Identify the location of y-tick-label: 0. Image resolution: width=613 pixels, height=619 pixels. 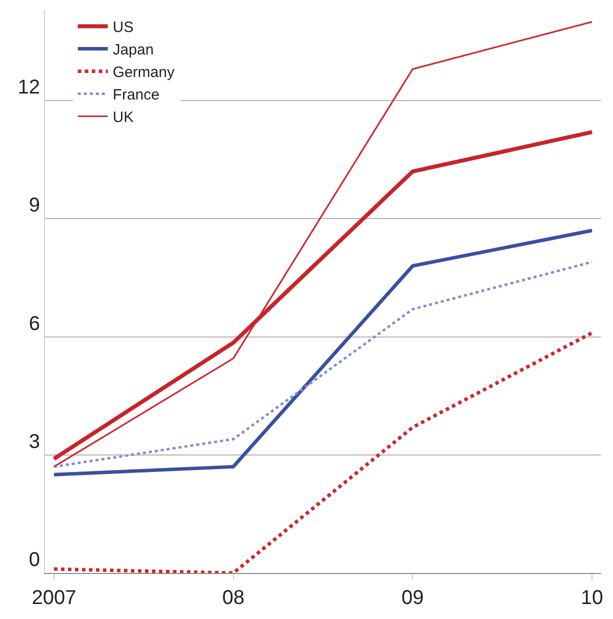
(34, 560).